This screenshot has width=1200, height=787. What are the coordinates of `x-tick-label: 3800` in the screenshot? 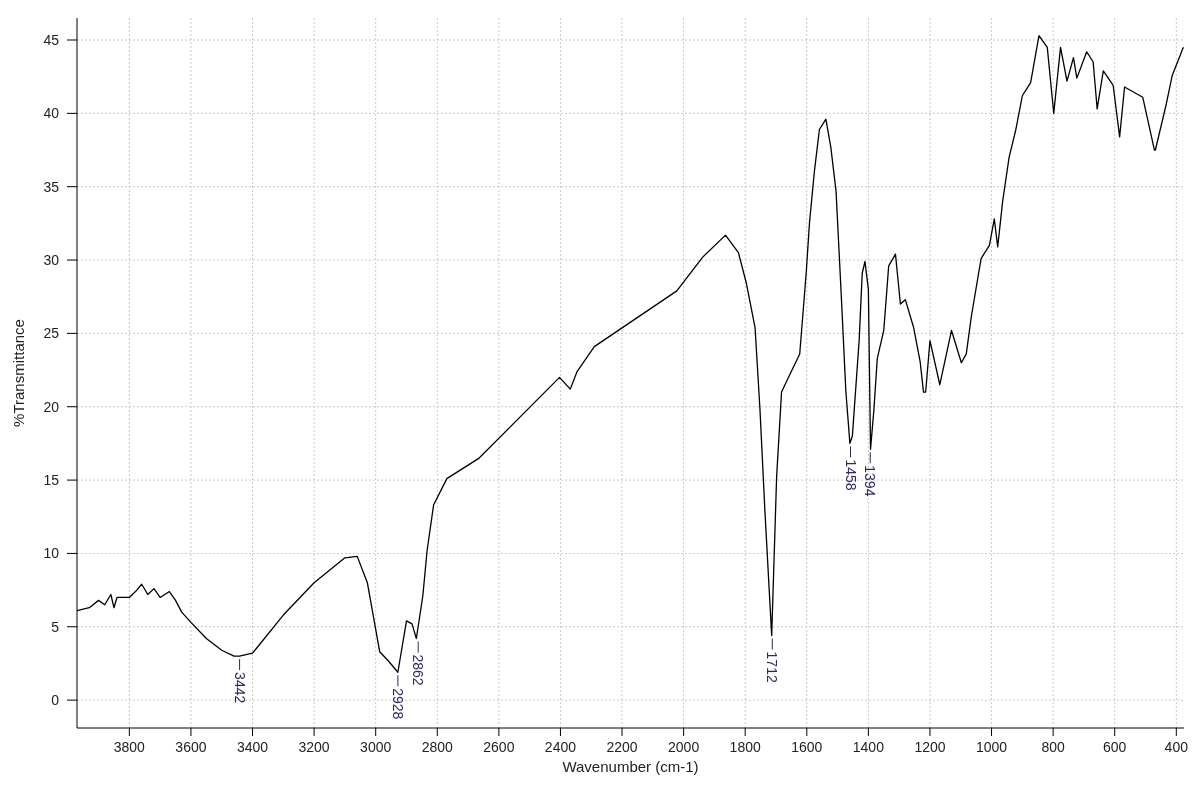 It's located at (129, 747).